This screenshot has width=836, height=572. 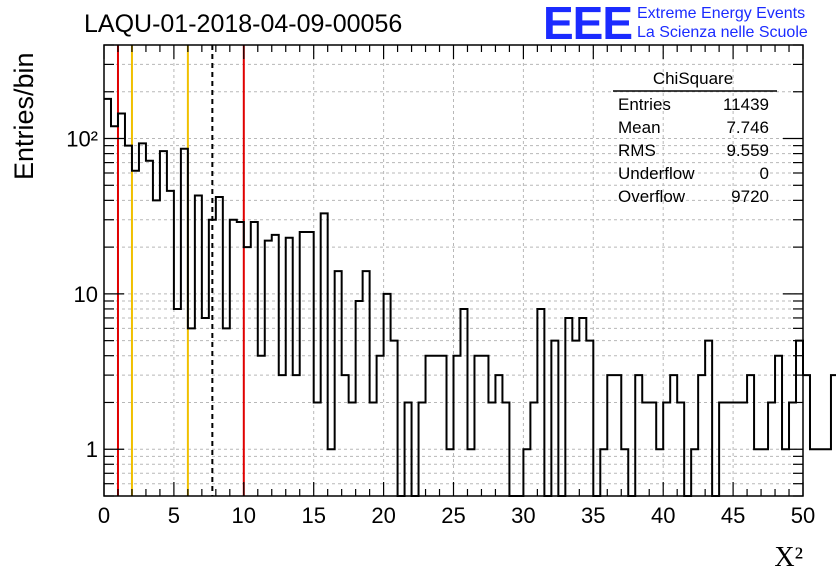 What do you see at coordinates (593, 515) in the screenshot?
I see `x-tick-label: 35` at bounding box center [593, 515].